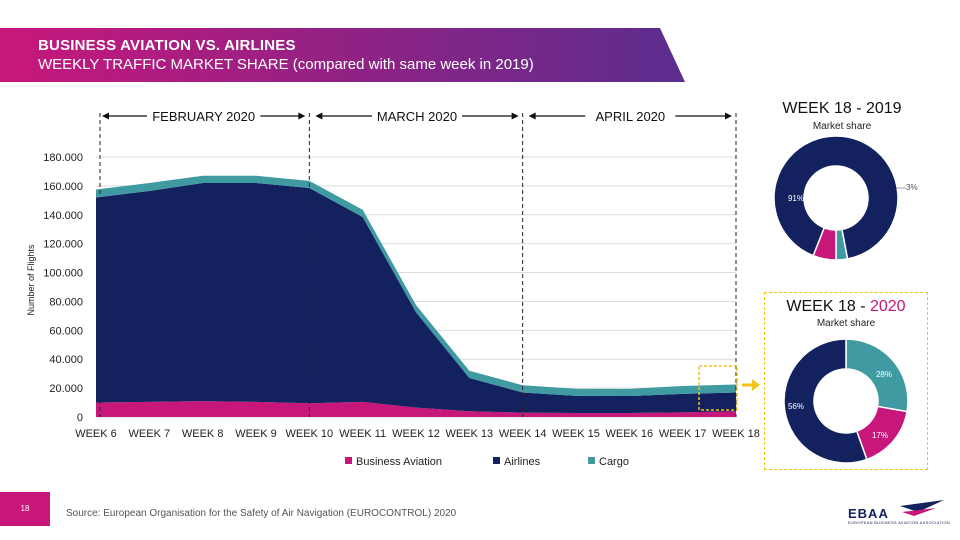 The image size is (960, 540). Describe the element at coordinates (884, 374) in the screenshot. I see `donut-slice-label: 28%` at that location.